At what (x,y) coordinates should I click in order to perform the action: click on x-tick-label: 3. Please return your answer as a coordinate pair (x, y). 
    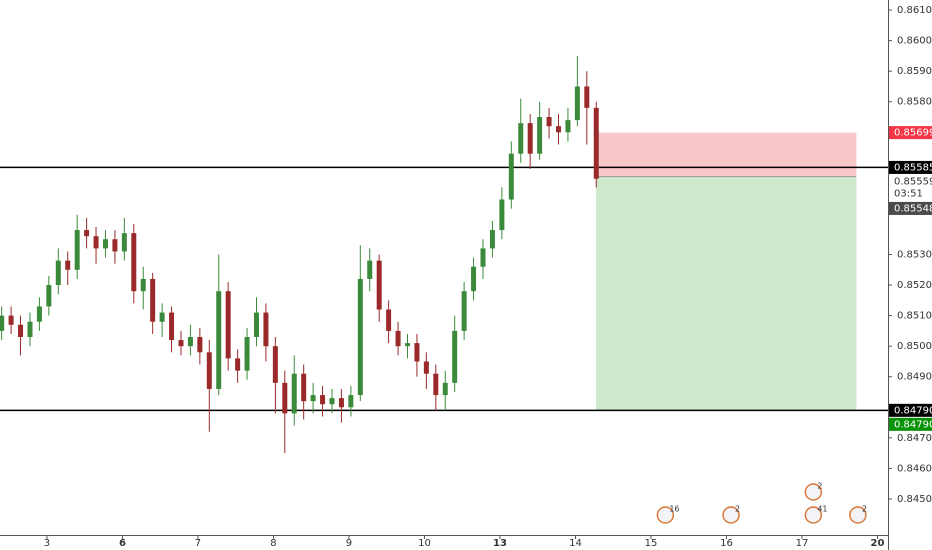
    Looking at the image, I should click on (47, 543).